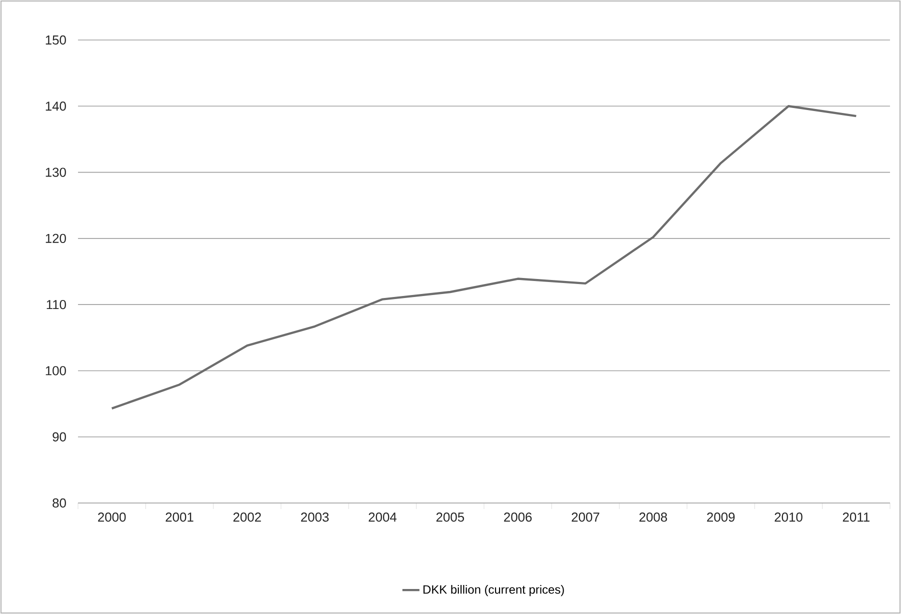  Describe the element at coordinates (112, 517) in the screenshot. I see `x-tick-label: 2000` at that location.